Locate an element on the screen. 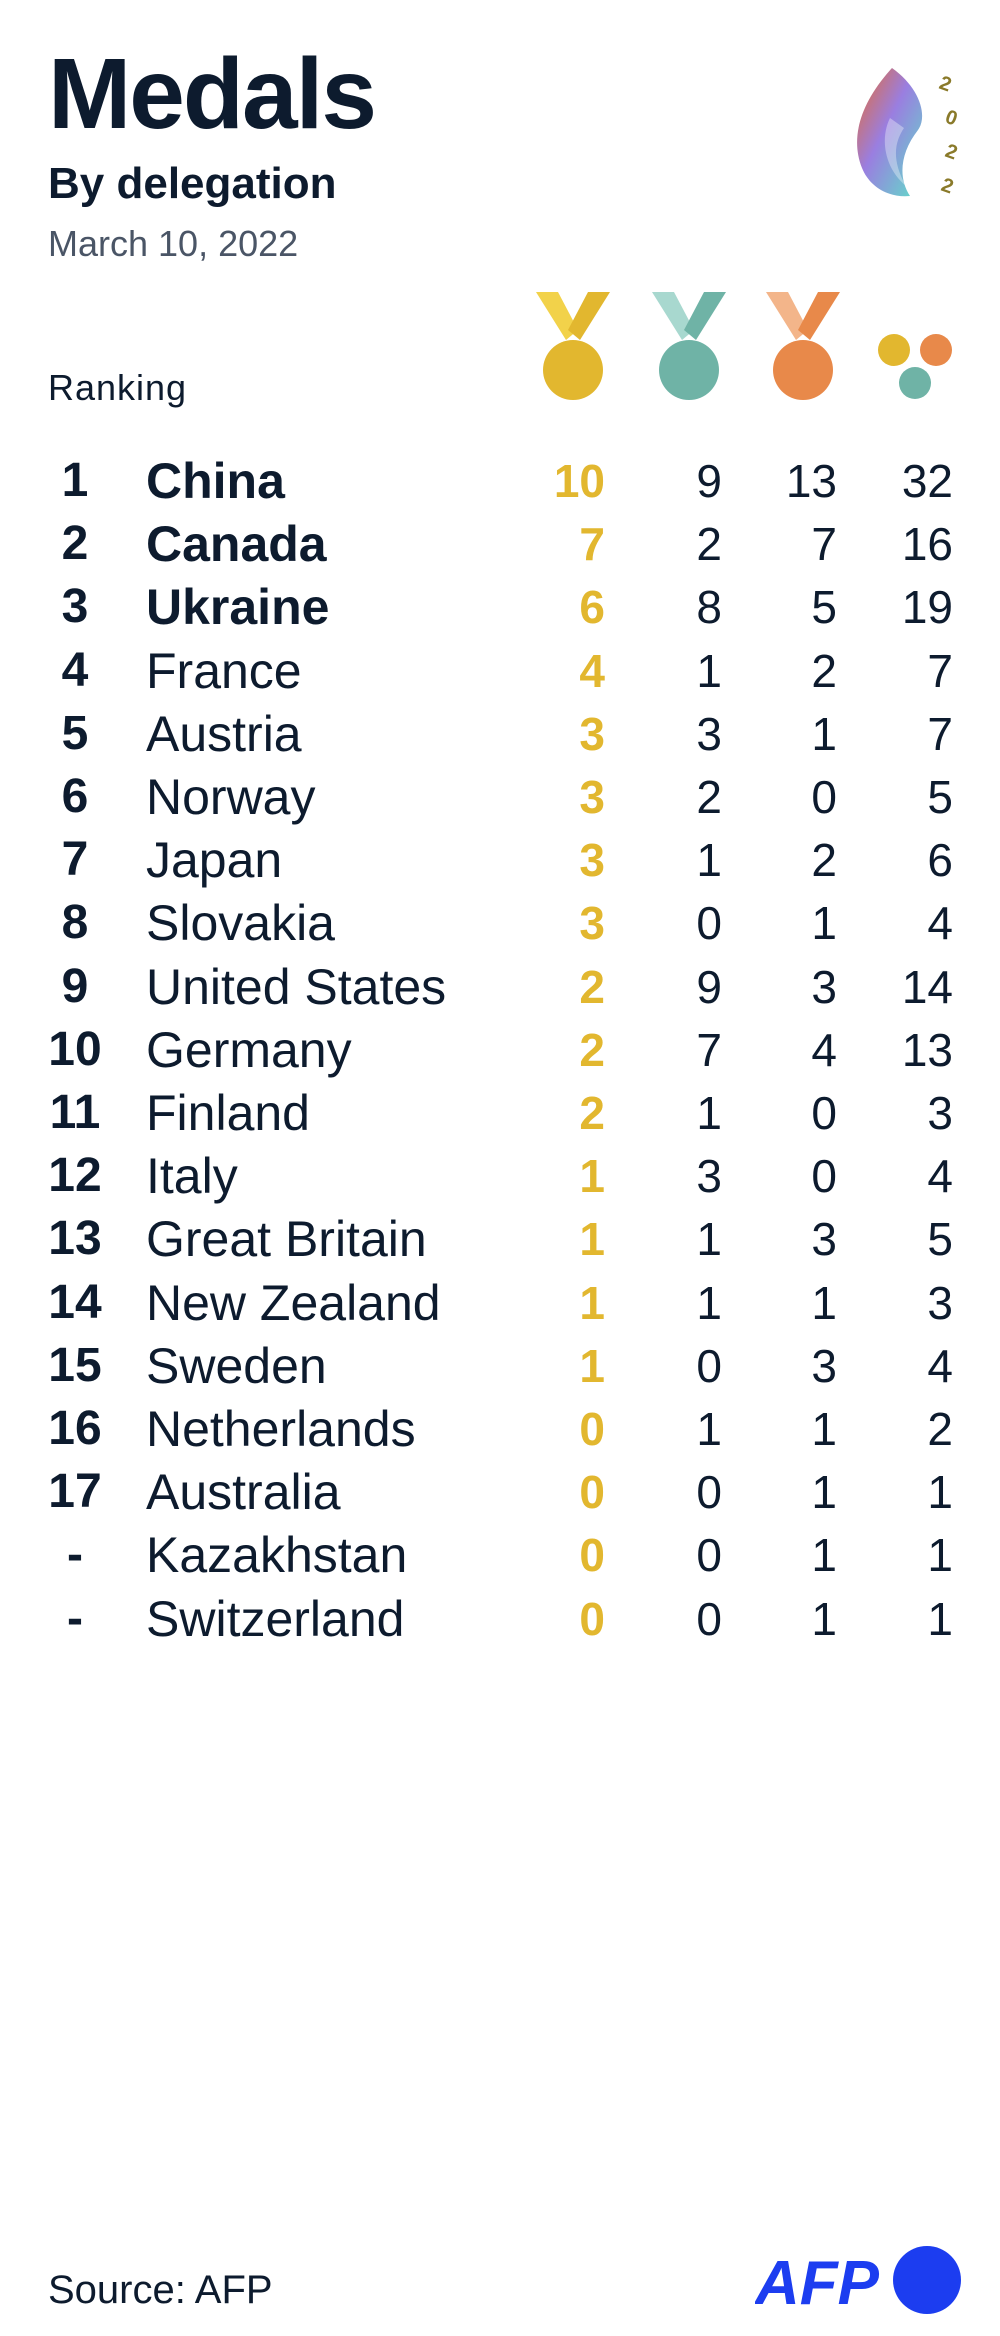  rank-cell: 2 is located at coordinates (75, 543).